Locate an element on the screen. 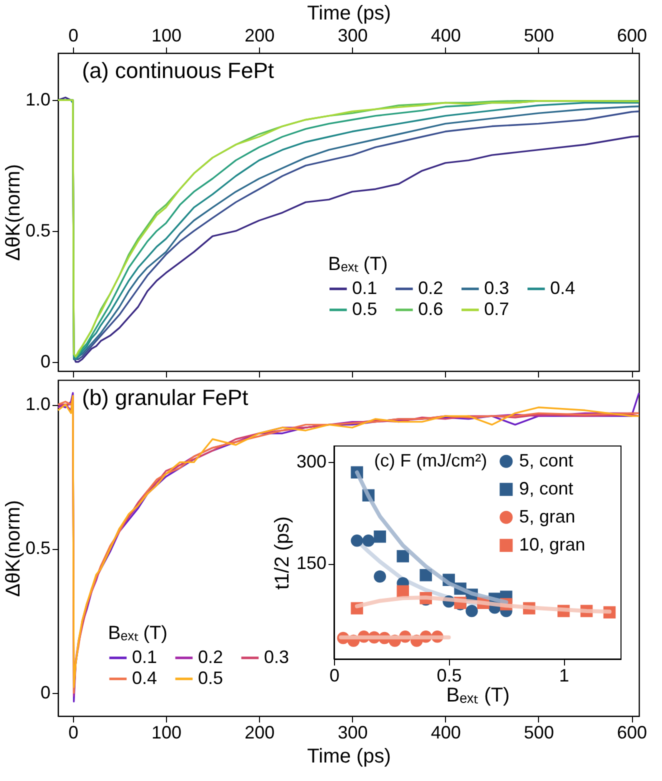 The image size is (662, 781). legend-label: 0.7 is located at coordinates (497, 308).